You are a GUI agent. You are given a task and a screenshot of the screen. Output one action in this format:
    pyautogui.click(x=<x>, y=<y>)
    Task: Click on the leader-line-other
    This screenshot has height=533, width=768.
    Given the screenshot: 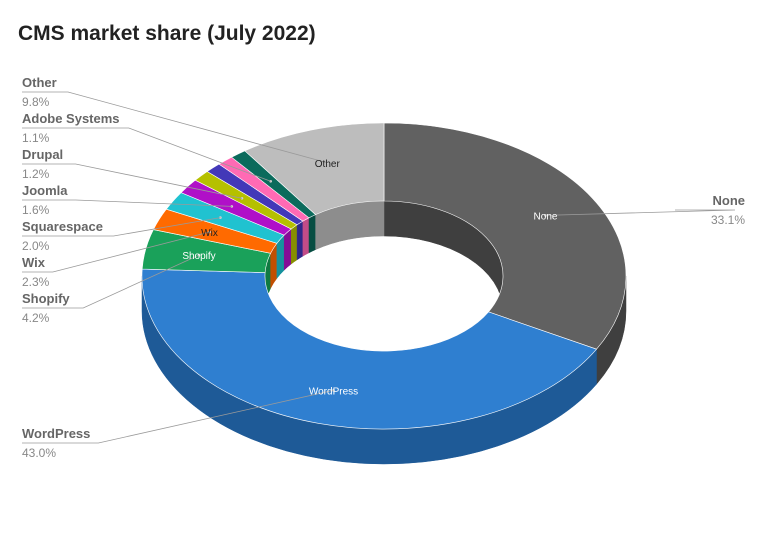 What is the action you would take?
    pyautogui.click(x=175, y=127)
    